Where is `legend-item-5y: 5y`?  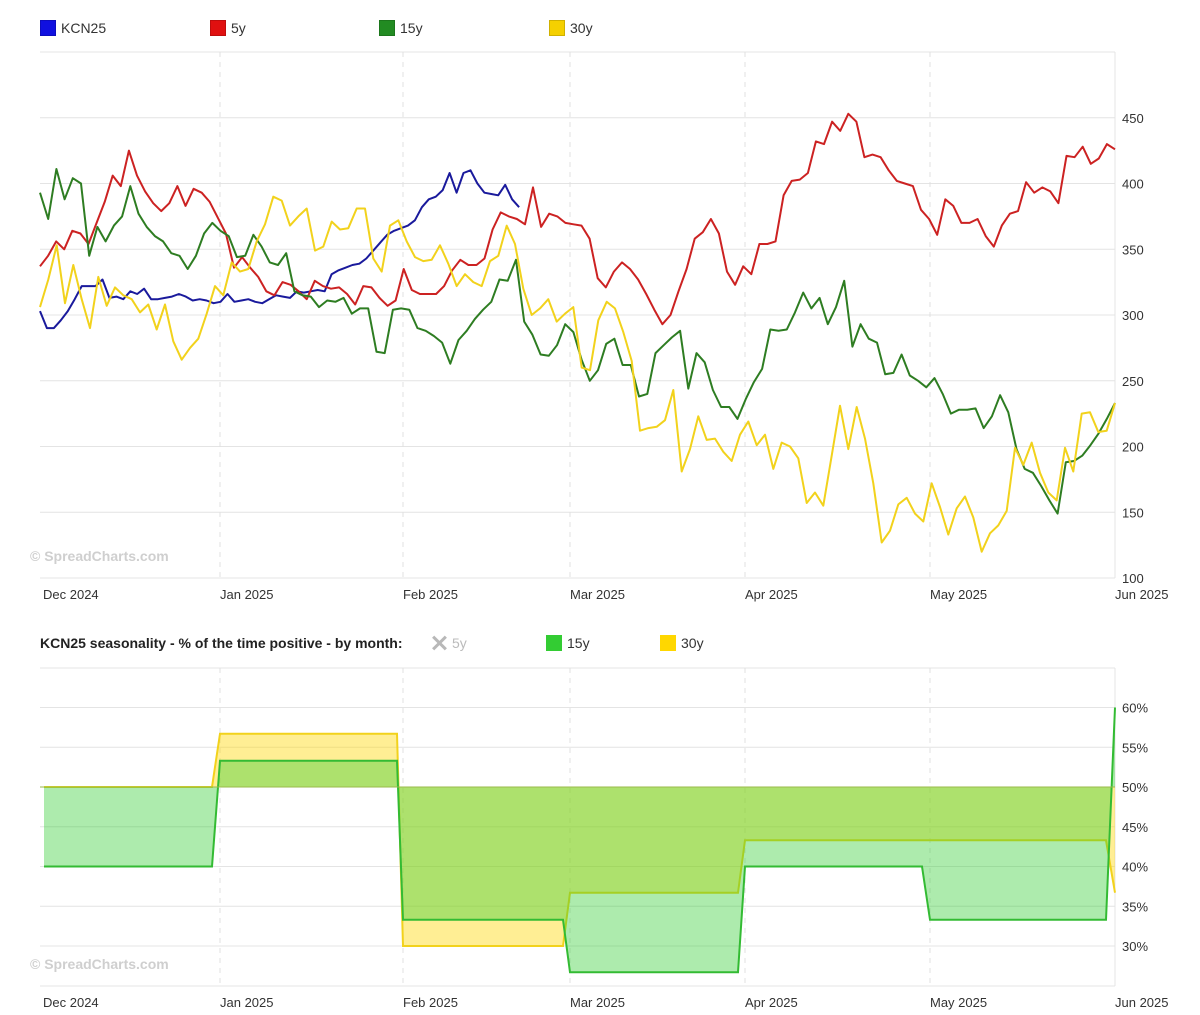
legend-item-5y: 5y is located at coordinates (228, 28).